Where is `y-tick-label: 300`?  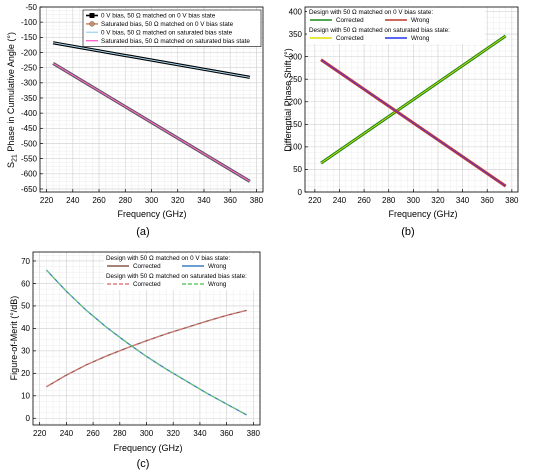
y-tick-label: 300 is located at coordinates (296, 56).